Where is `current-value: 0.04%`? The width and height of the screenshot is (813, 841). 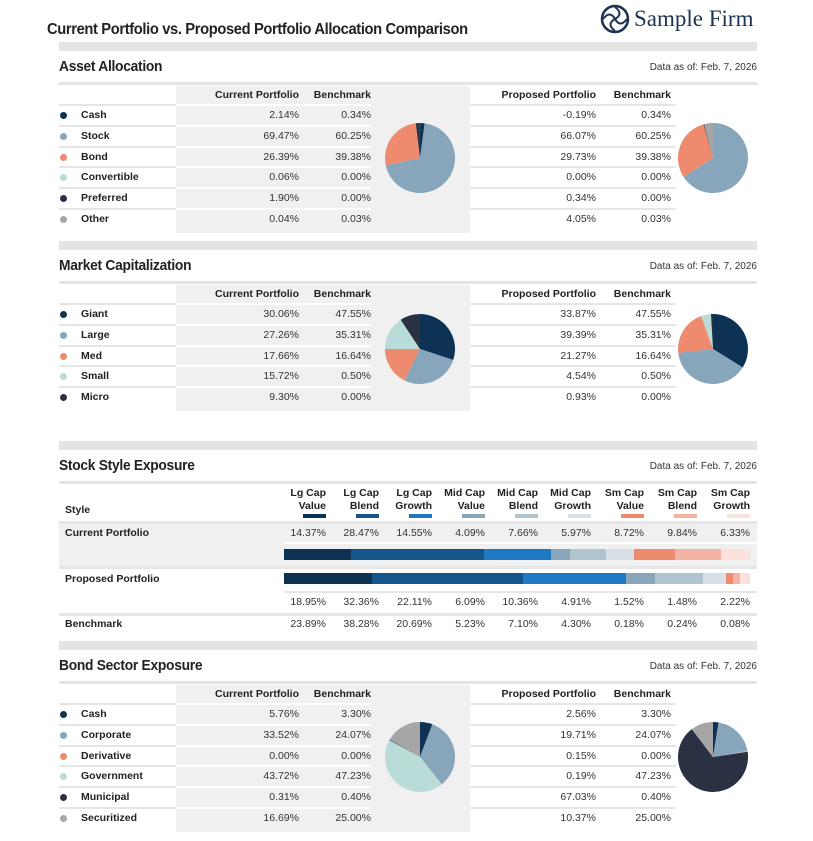 current-value: 0.04% is located at coordinates (259, 219).